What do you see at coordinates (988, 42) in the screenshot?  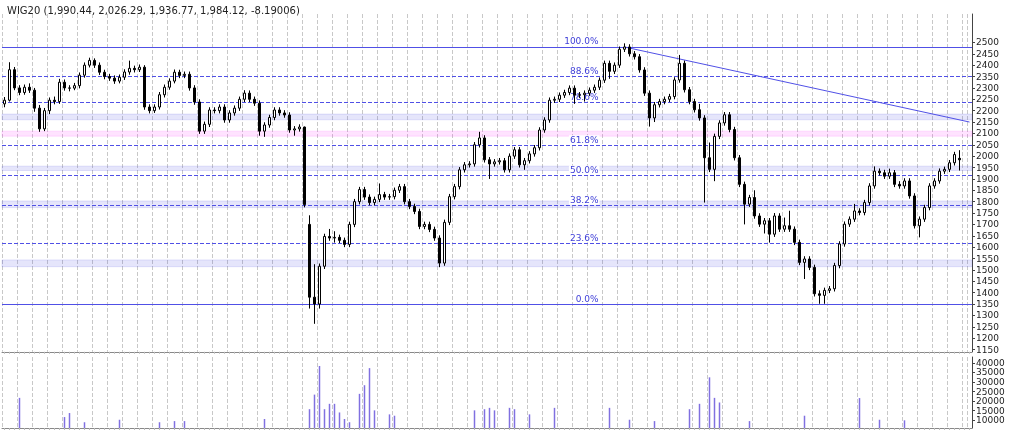 I see `y-tick-label: 2500` at bounding box center [988, 42].